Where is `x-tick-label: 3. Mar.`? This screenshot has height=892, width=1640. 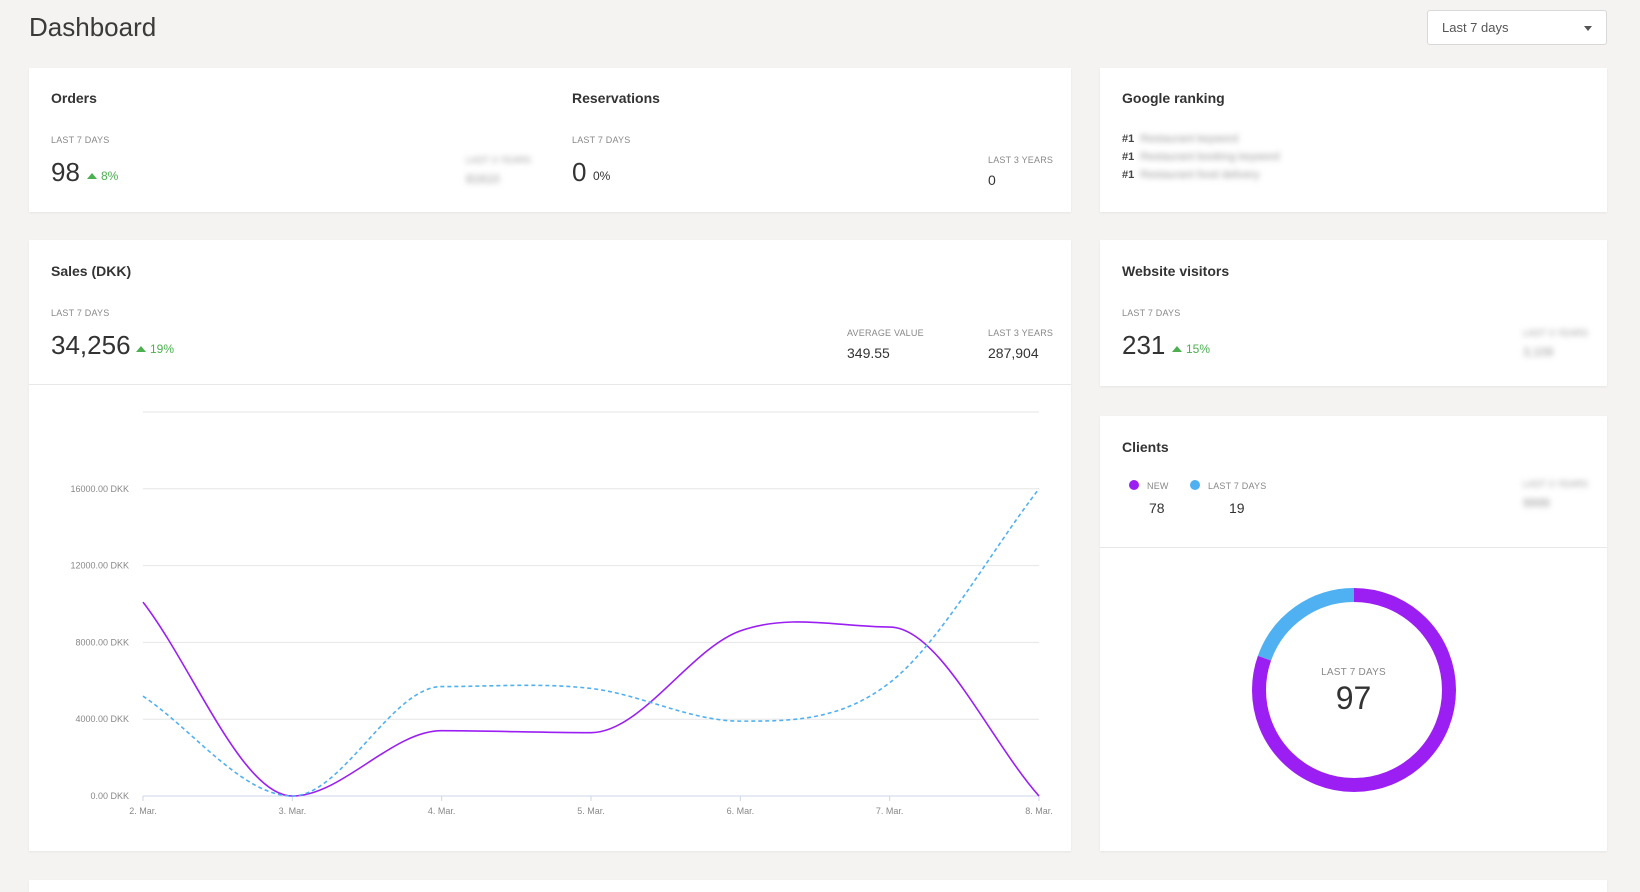 x-tick-label: 3. Mar. is located at coordinates (293, 811).